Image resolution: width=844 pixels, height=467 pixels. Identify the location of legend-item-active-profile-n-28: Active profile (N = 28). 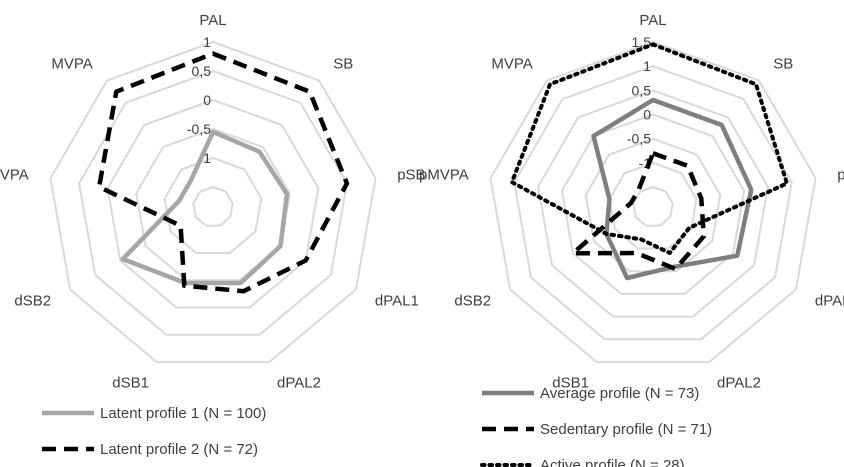
(582, 462).